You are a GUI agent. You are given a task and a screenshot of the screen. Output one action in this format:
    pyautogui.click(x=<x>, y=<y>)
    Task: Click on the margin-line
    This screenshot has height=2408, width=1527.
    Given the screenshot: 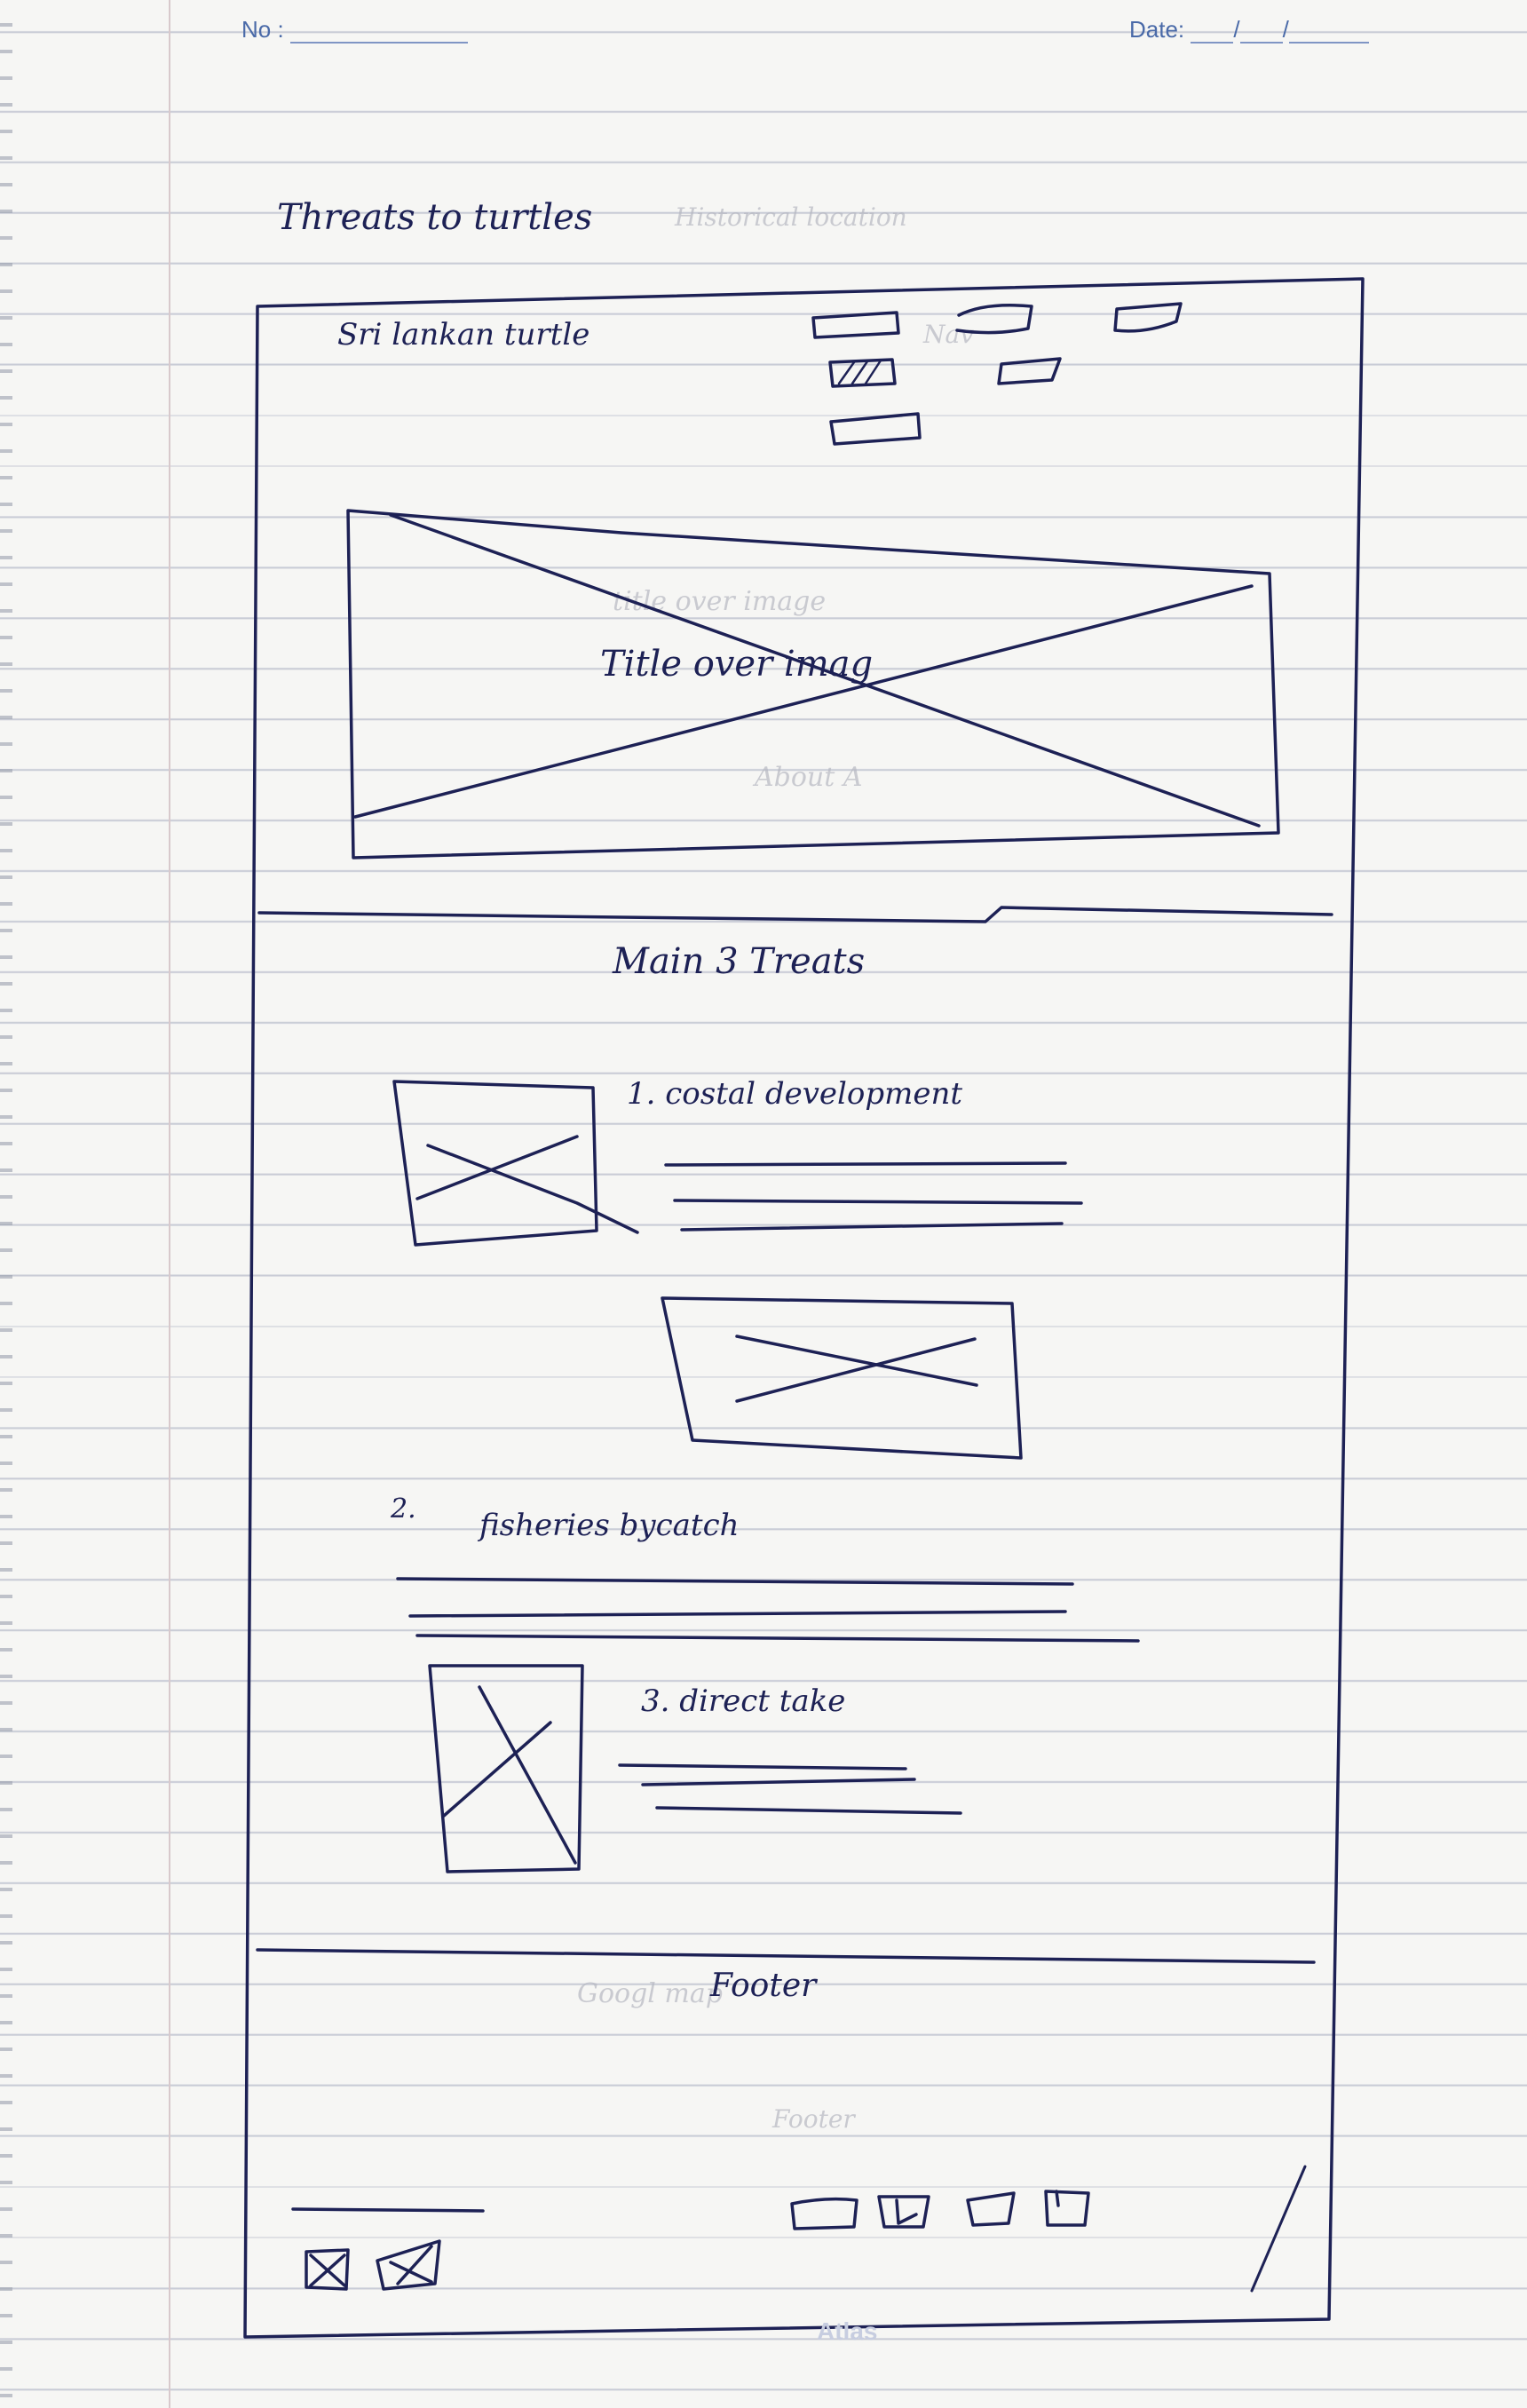 What is the action you would take?
    pyautogui.click(x=169, y=1204)
    